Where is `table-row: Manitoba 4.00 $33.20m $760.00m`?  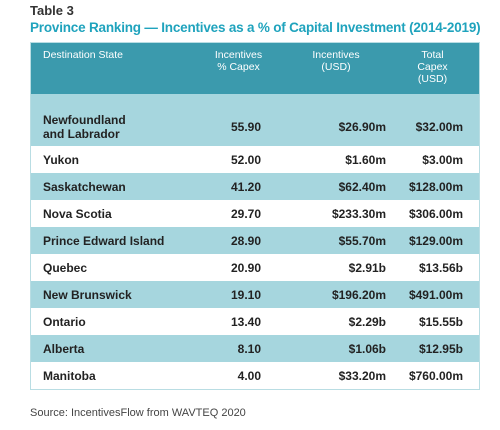 table-row: Manitoba 4.00 $33.20m $760.00m is located at coordinates (255, 375).